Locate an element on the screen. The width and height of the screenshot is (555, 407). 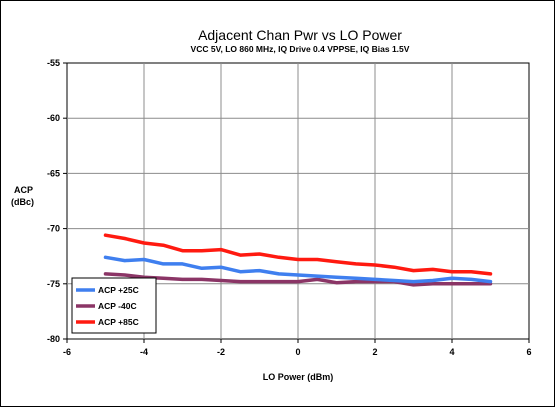
x-tick-labels: -6 -4 -2 0 2 4 6 is located at coordinates (297, 348).